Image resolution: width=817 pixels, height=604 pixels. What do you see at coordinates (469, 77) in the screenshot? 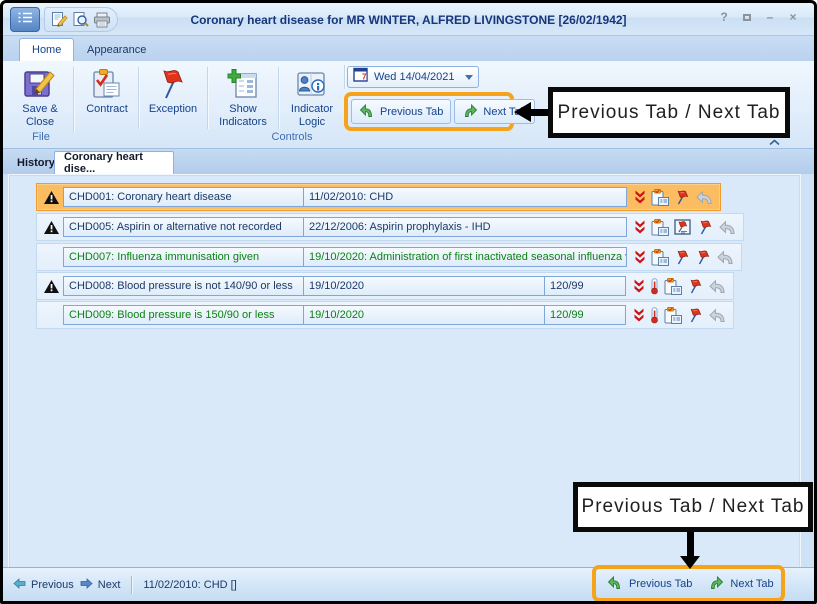
I see `chevron-down-icon` at bounding box center [469, 77].